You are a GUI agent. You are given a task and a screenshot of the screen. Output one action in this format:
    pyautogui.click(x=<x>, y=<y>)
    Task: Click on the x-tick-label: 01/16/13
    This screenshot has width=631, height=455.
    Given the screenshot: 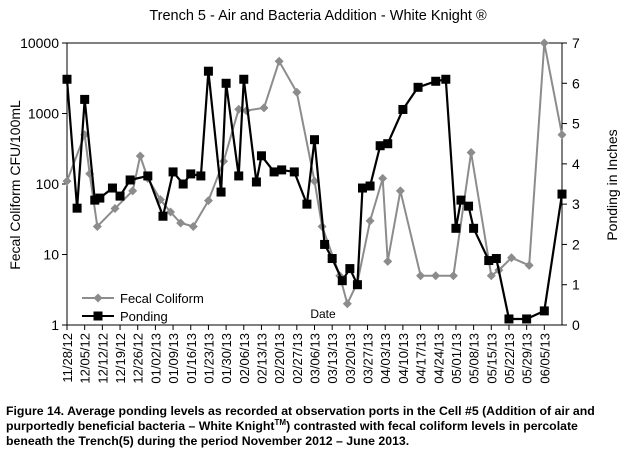 What is the action you would take?
    pyautogui.click(x=191, y=358)
    